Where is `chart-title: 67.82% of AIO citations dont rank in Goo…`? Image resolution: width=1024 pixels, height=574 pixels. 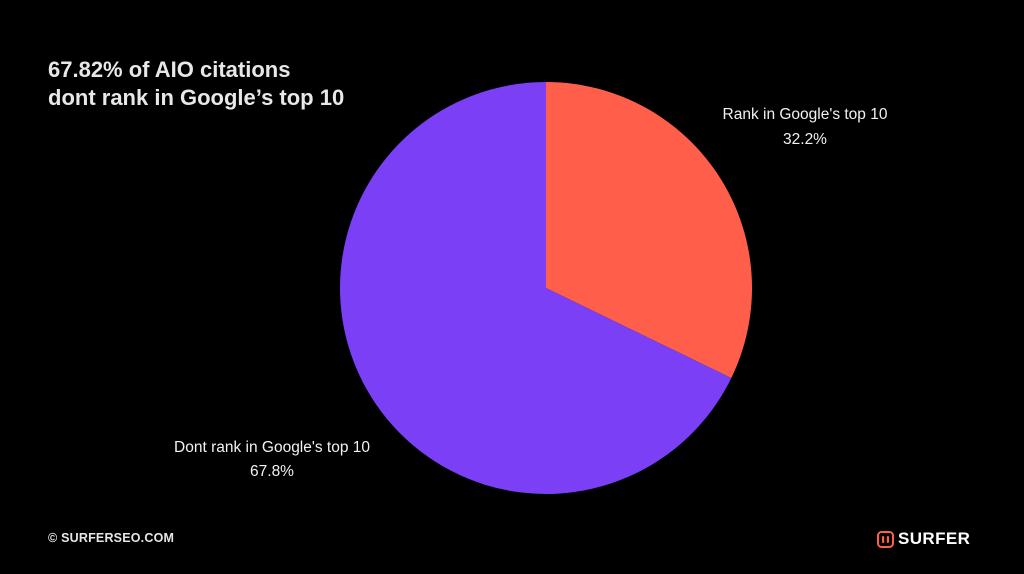 chart-title: 67.82% of AIO citations dont rank in Goo… is located at coordinates (218, 84).